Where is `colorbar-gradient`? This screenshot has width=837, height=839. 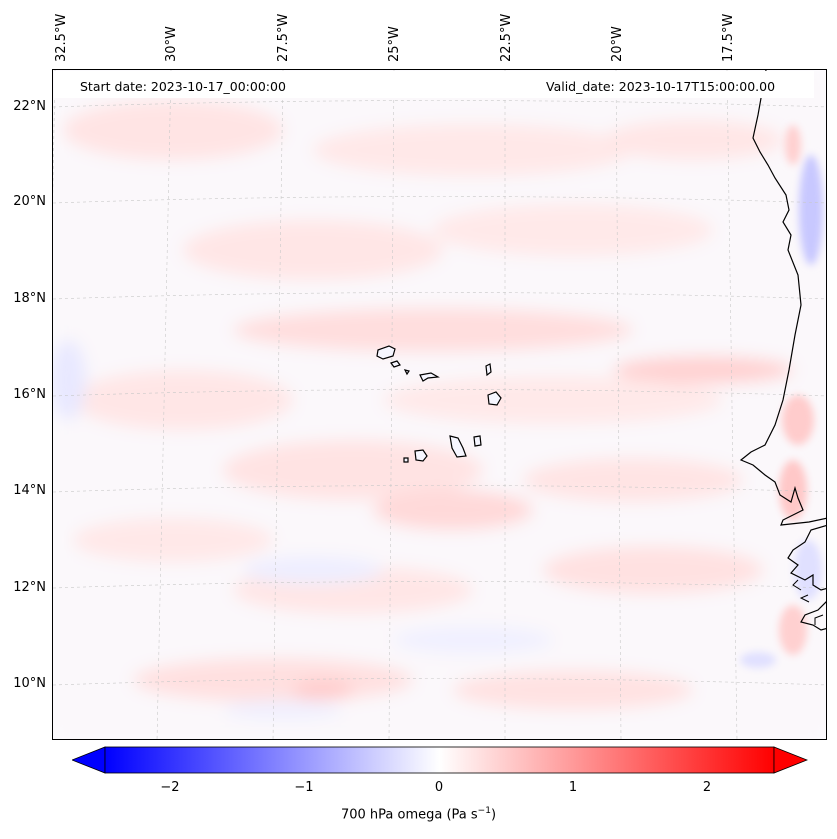 colorbar-gradient is located at coordinates (439, 760).